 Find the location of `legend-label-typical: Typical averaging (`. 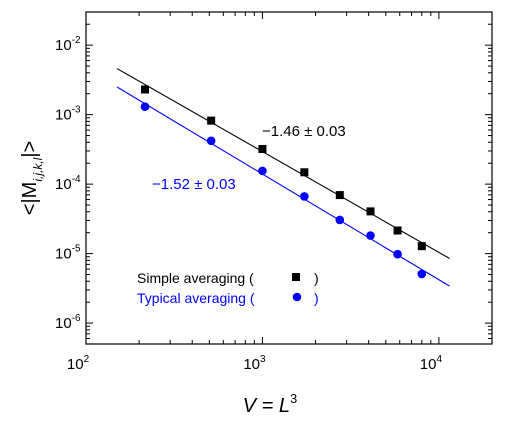

legend-label-typical: Typical averaging ( is located at coordinates (196, 298).